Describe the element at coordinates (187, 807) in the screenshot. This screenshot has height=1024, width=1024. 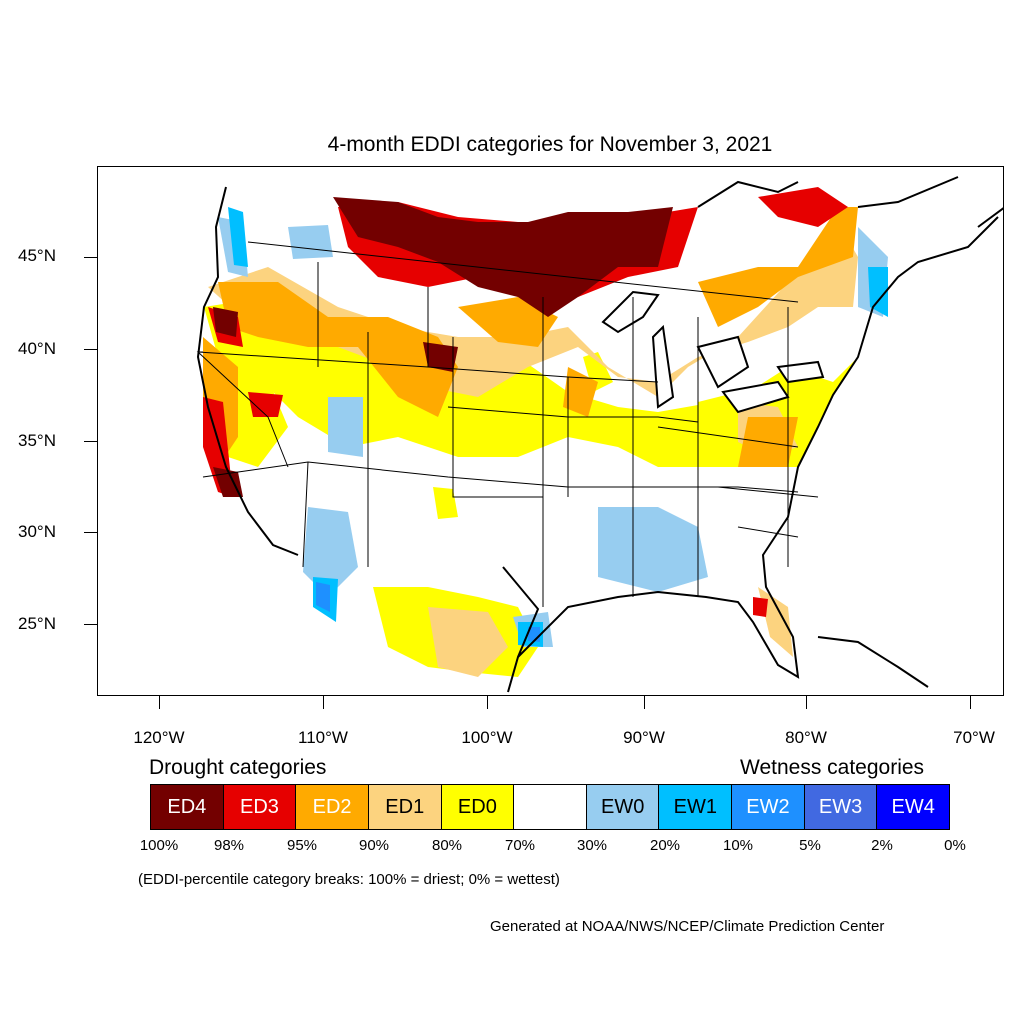
I see `legend-ed4: ED4` at that location.